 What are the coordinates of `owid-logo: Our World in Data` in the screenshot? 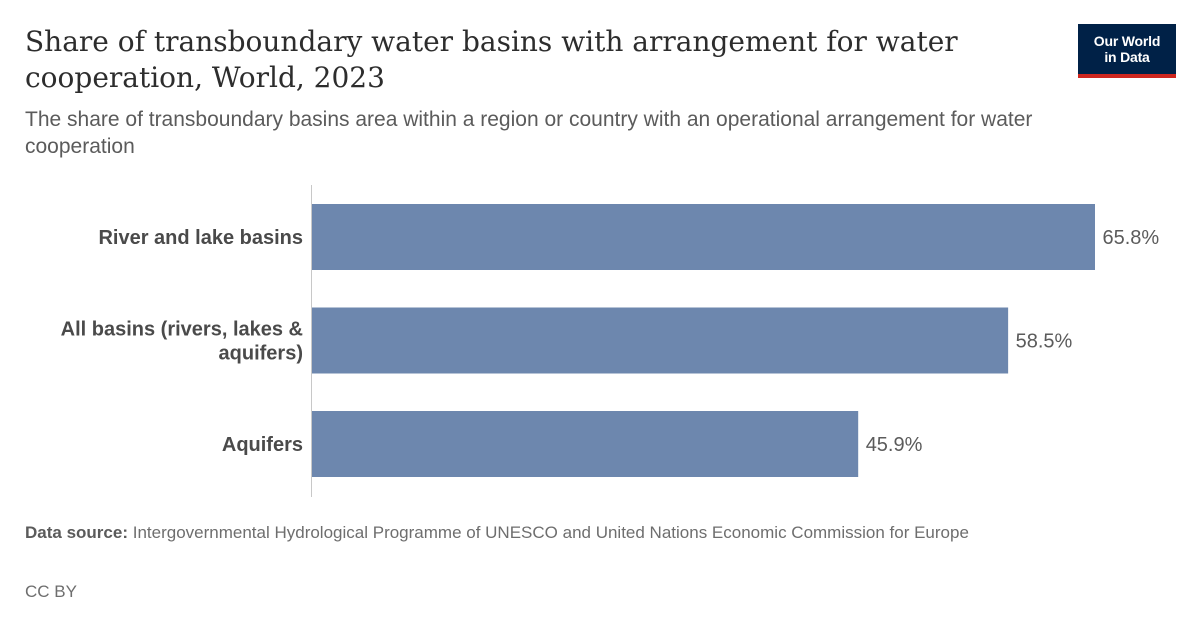 It's located at (1127, 51).